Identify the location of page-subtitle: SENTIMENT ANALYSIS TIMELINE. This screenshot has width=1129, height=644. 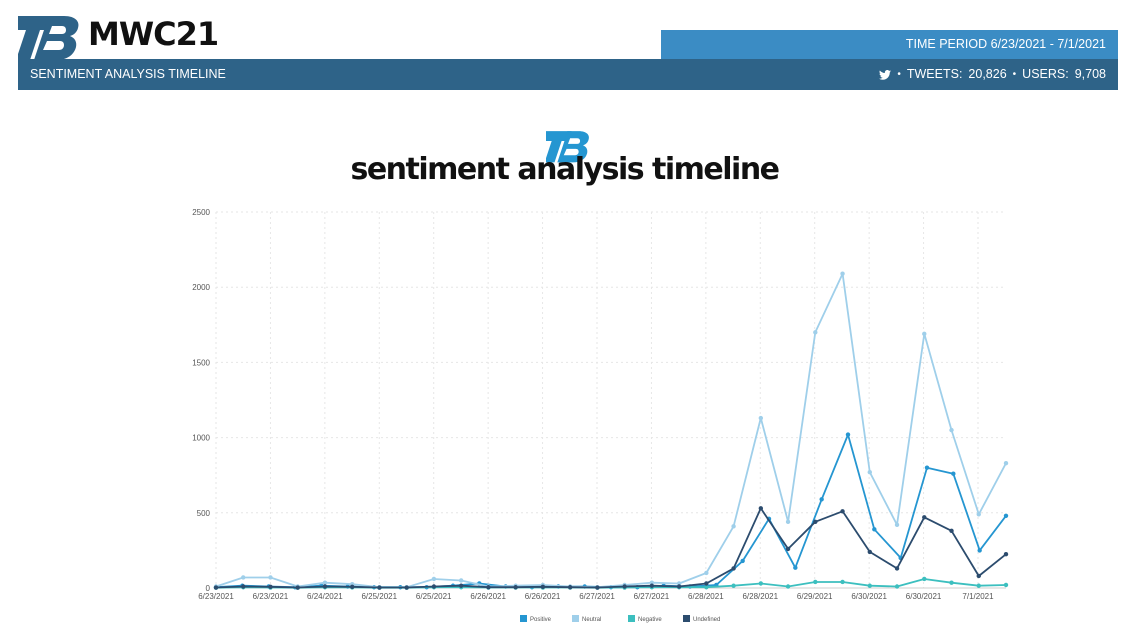
(128, 74).